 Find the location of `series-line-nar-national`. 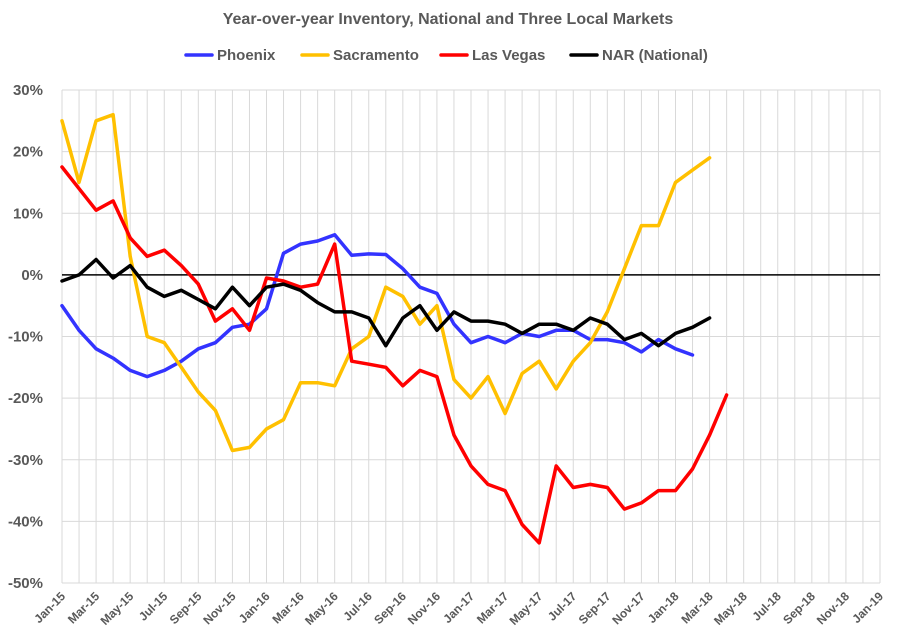

series-line-nar-national is located at coordinates (386, 302).